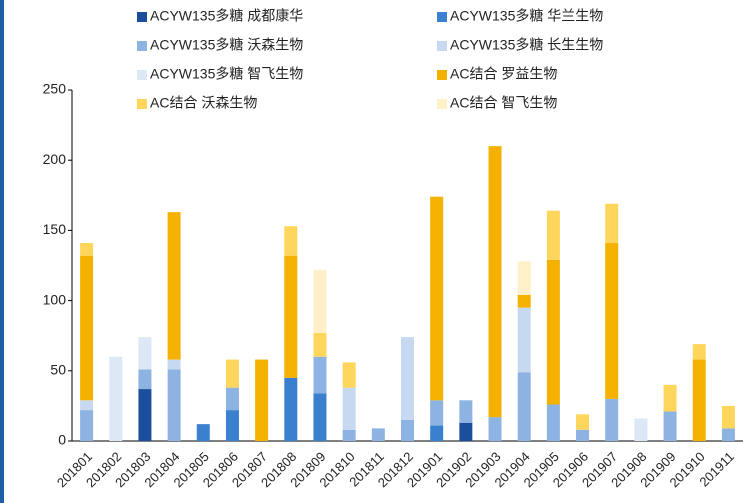  I want to click on legend-label: ACYW135多糖 长生生物, so click(526, 45).